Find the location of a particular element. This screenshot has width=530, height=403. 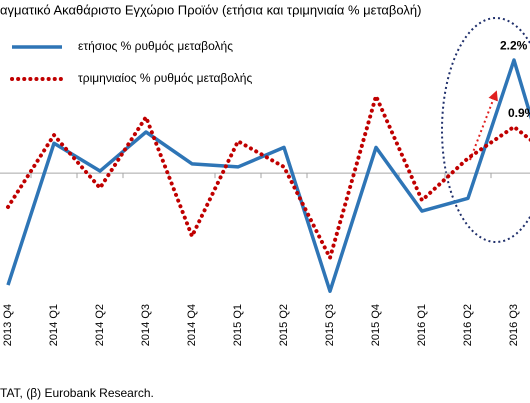

x-tick-label: 2014 Q2 is located at coordinates (100, 325).